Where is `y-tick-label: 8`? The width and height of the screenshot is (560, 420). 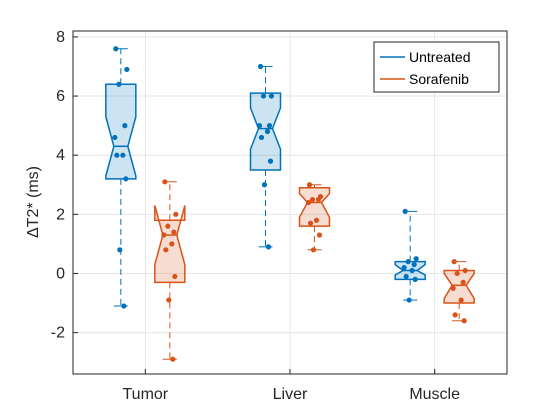
y-tick-label: 8 is located at coordinates (60, 37).